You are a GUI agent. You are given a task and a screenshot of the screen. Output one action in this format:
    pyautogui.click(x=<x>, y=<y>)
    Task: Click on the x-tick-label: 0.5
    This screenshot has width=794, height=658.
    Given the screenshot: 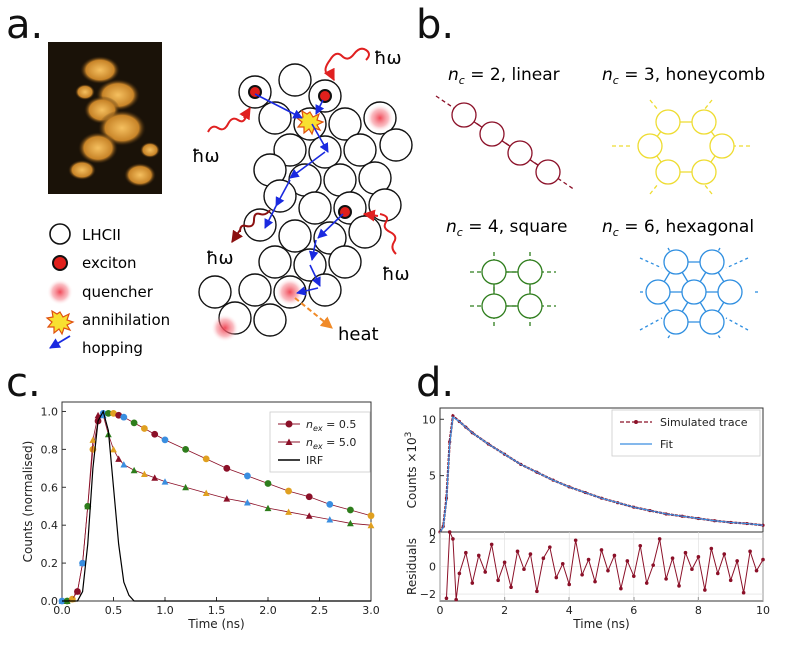 What is the action you would take?
    pyautogui.click(x=114, y=610)
    